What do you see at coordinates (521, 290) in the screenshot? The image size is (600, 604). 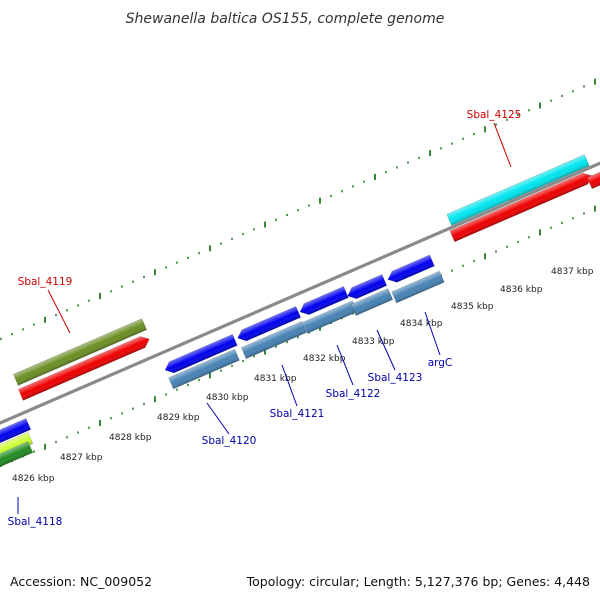 I see `scale-label: 4836 kbp` at bounding box center [521, 290].